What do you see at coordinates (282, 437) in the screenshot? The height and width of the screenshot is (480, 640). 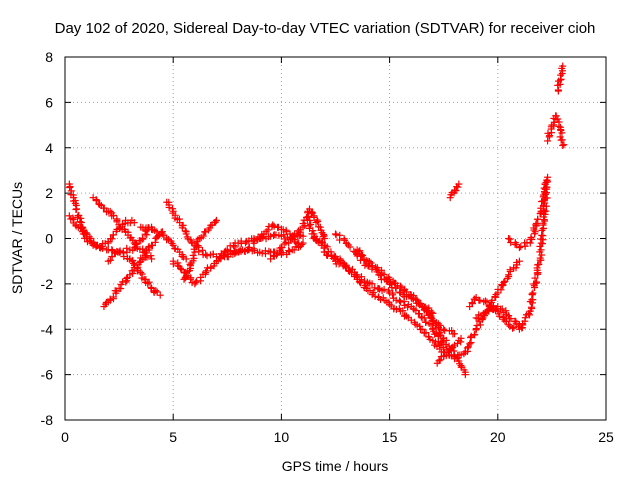 I see `x-tick-label: 10` at bounding box center [282, 437].